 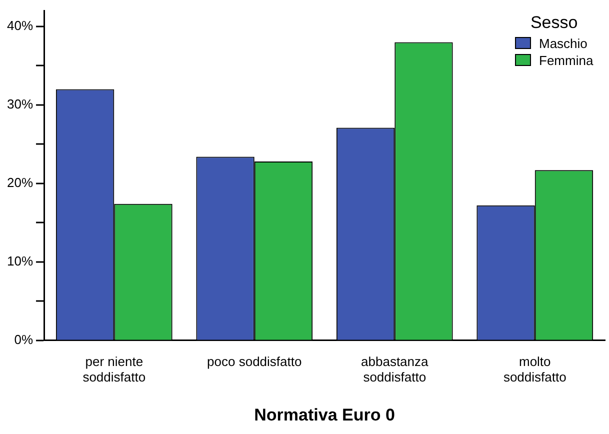 What do you see at coordinates (324, 414) in the screenshot?
I see `x-axis-title: Normativa Euro 0` at bounding box center [324, 414].